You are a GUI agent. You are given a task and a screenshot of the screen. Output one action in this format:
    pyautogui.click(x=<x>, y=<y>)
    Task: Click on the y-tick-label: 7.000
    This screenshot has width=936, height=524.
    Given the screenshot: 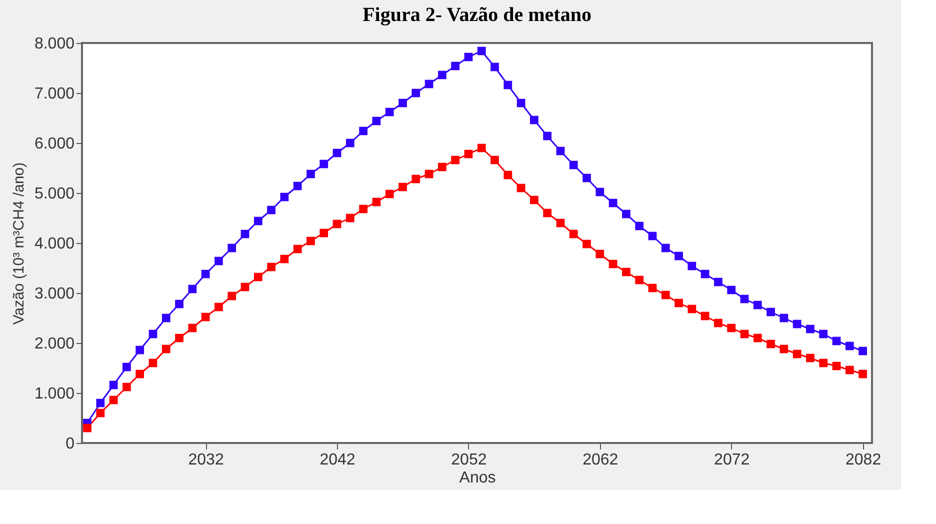 What is the action you would take?
    pyautogui.click(x=54, y=94)
    